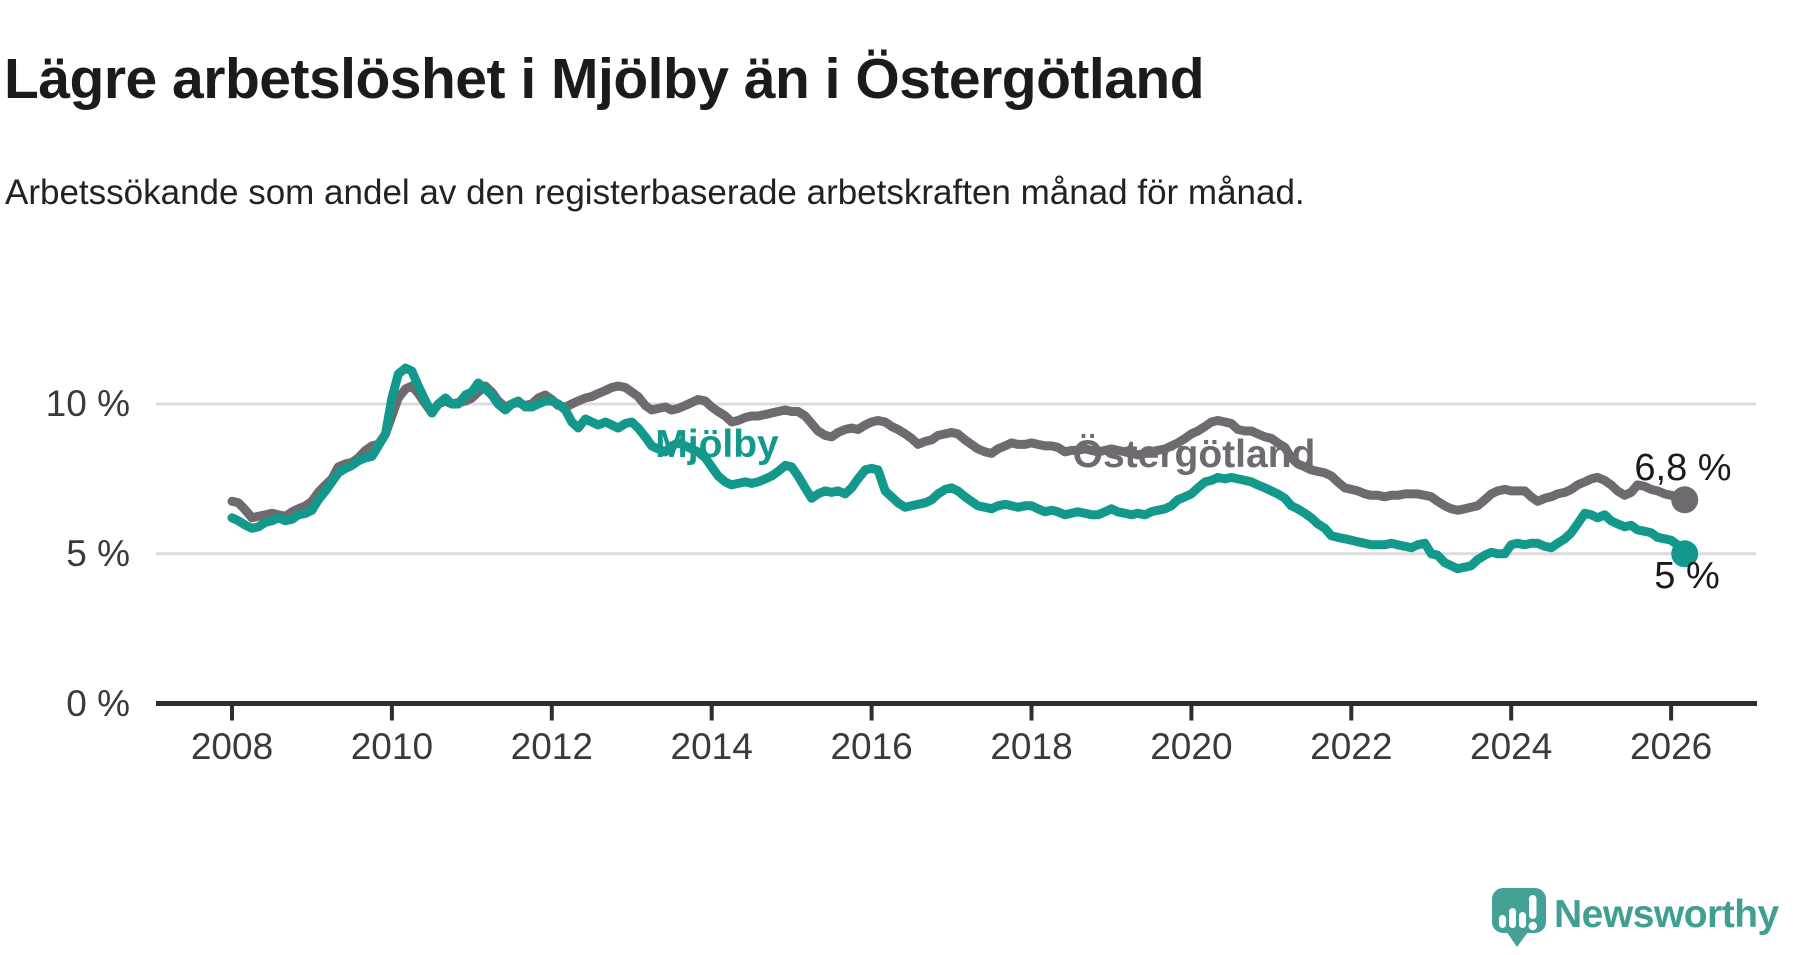 This screenshot has width=1800, height=955. What do you see at coordinates (1666, 914) in the screenshot?
I see `newsworthy-logo-text: Newsworthy` at bounding box center [1666, 914].